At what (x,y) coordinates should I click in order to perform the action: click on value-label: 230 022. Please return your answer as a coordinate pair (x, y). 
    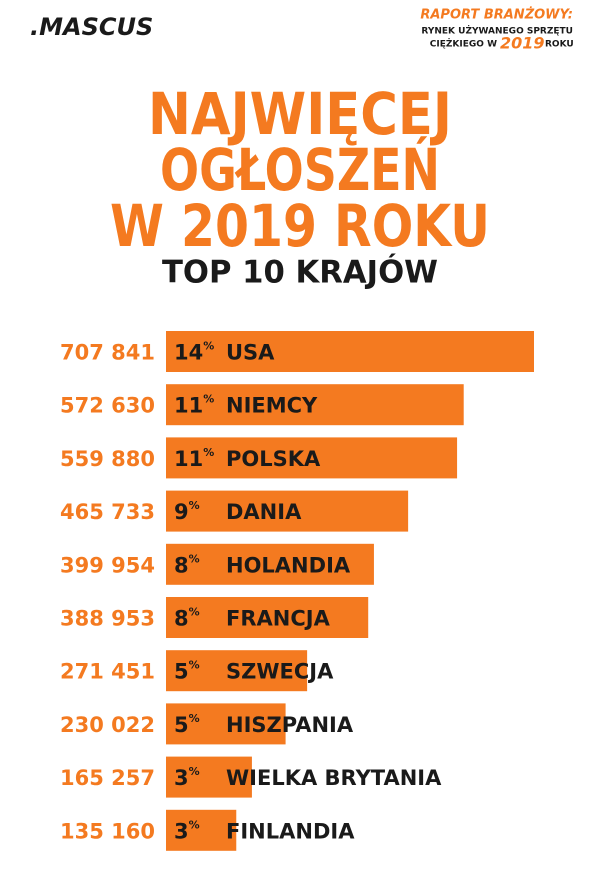
    Looking at the image, I should click on (107, 725).